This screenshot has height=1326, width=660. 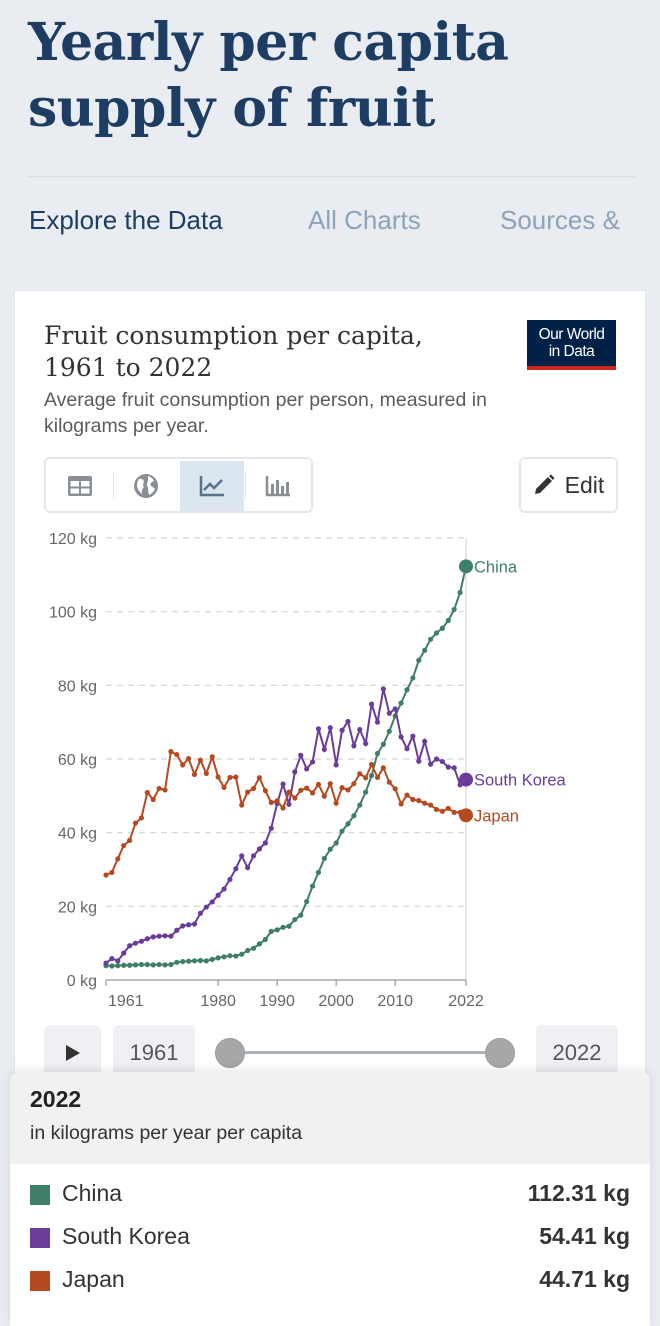 I want to click on logo-line-1: Our World, so click(x=571, y=334).